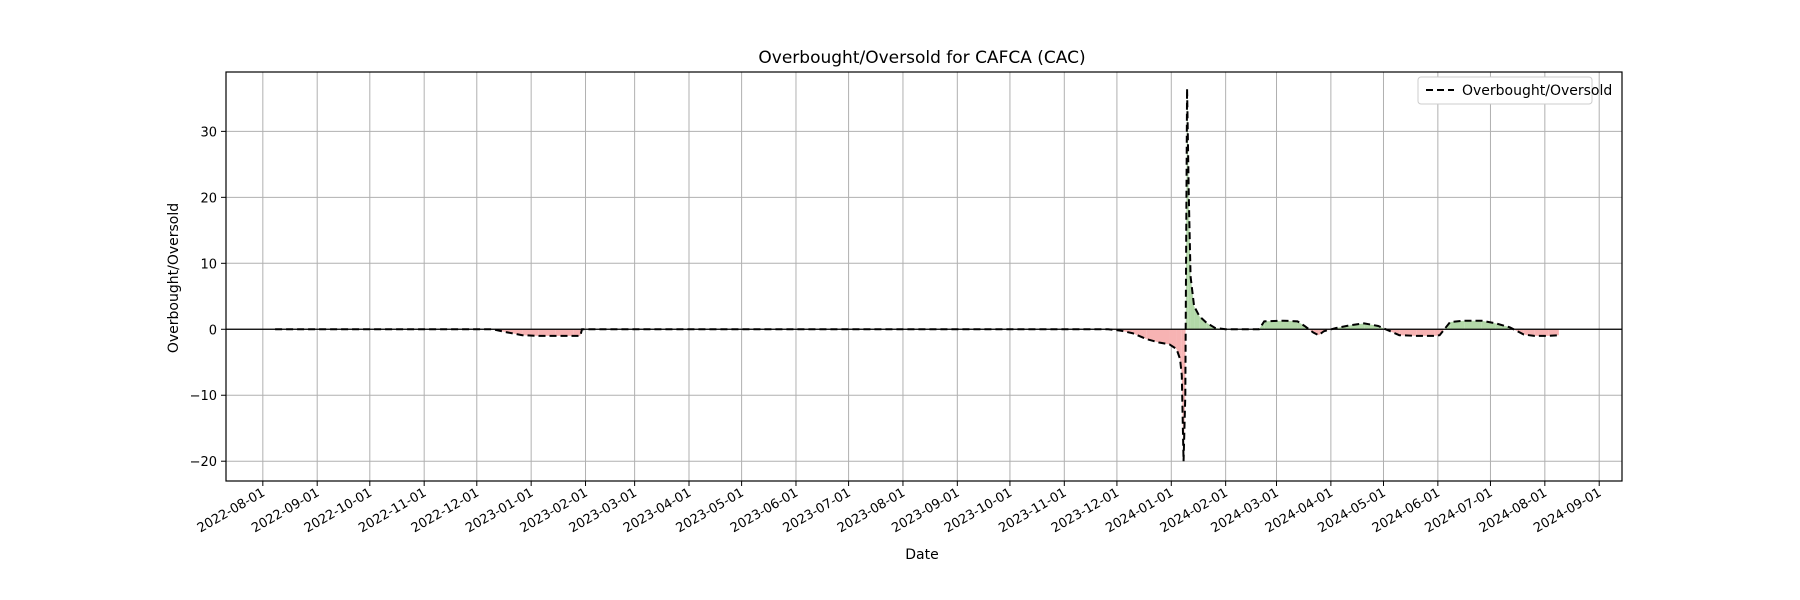  Describe the element at coordinates (208, 297) in the screenshot. I see `y-axis-ticks: 30 20 10 0 −10 −20` at that location.